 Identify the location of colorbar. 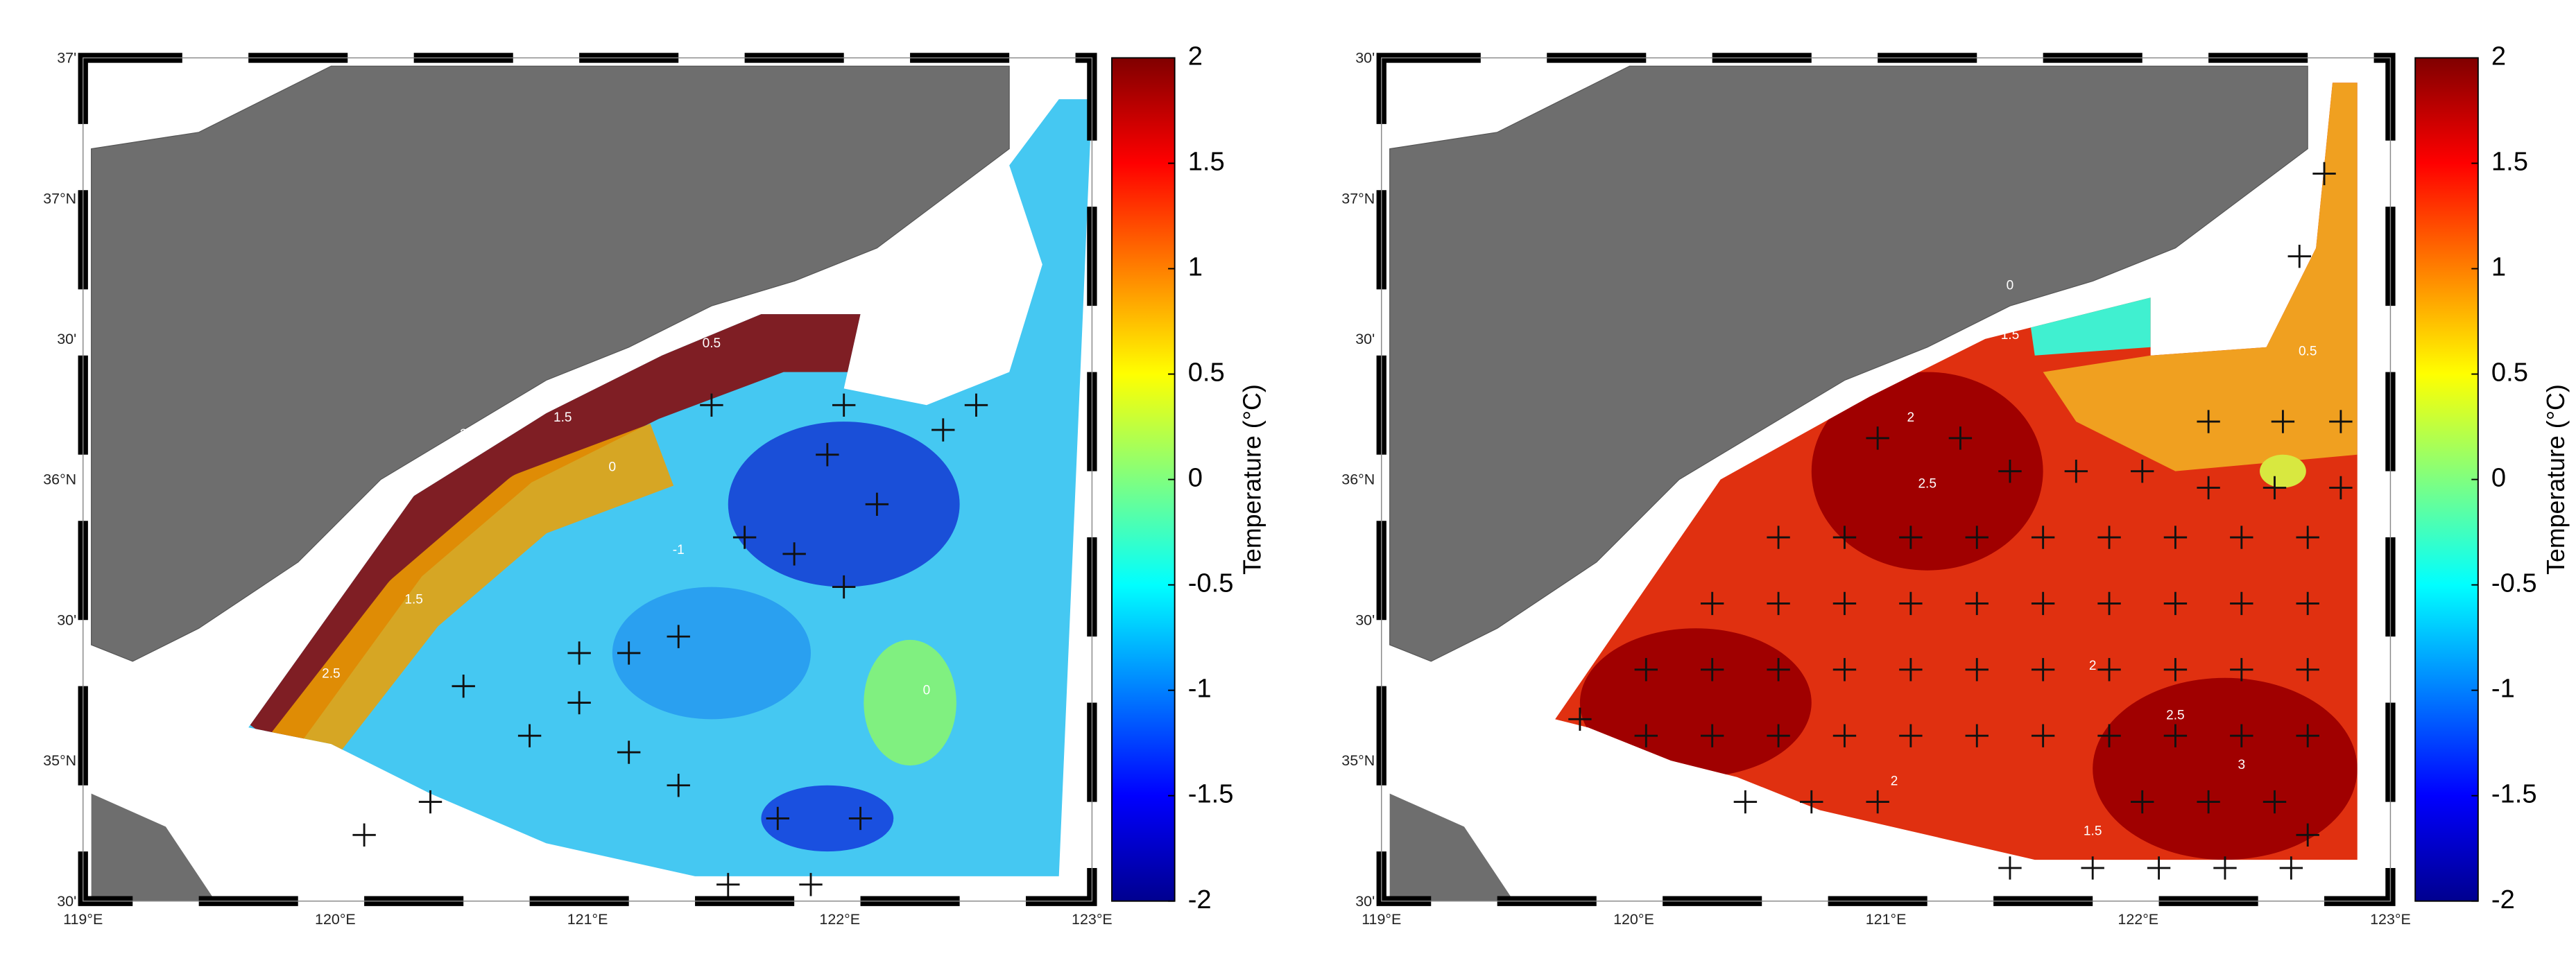
(1143, 480).